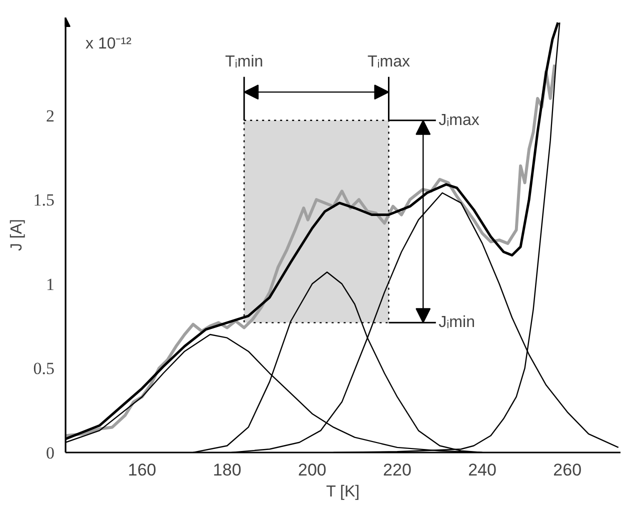 This screenshot has width=622, height=521. I want to click on x-tick-label: 260, so click(567, 470).